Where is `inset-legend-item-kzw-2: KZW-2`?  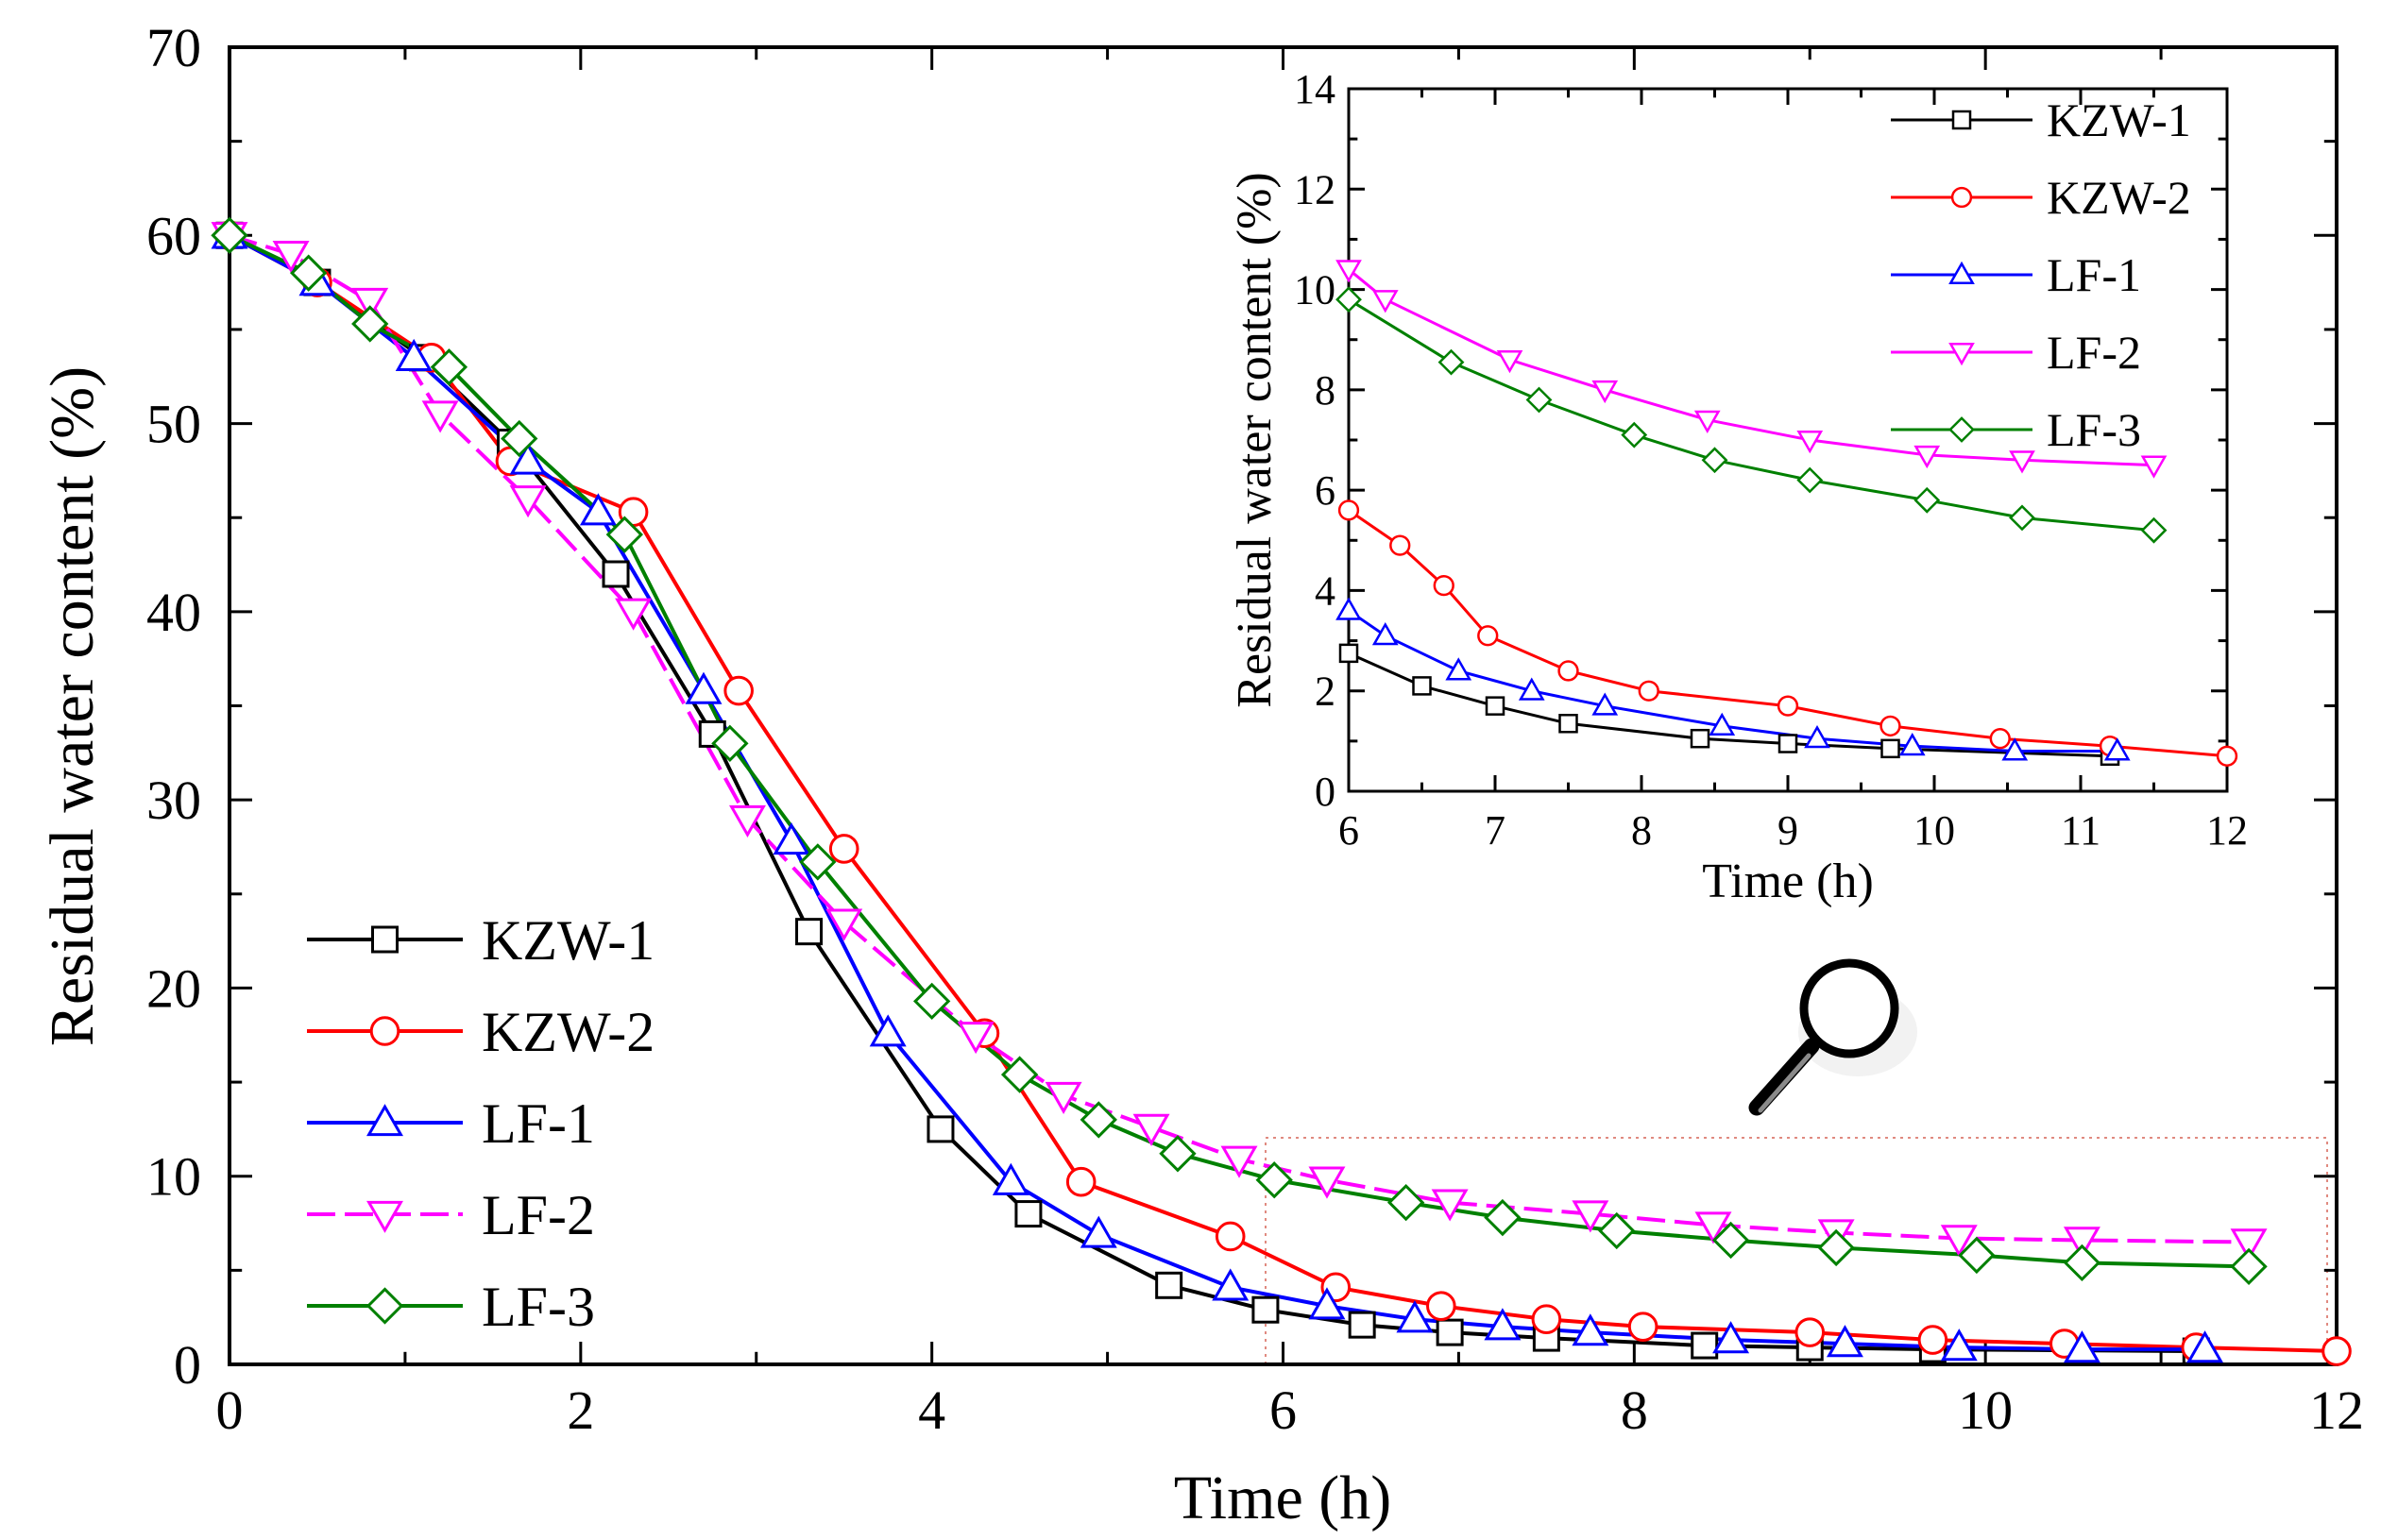
inset-legend-item-kzw-2: KZW-2 is located at coordinates (2041, 197).